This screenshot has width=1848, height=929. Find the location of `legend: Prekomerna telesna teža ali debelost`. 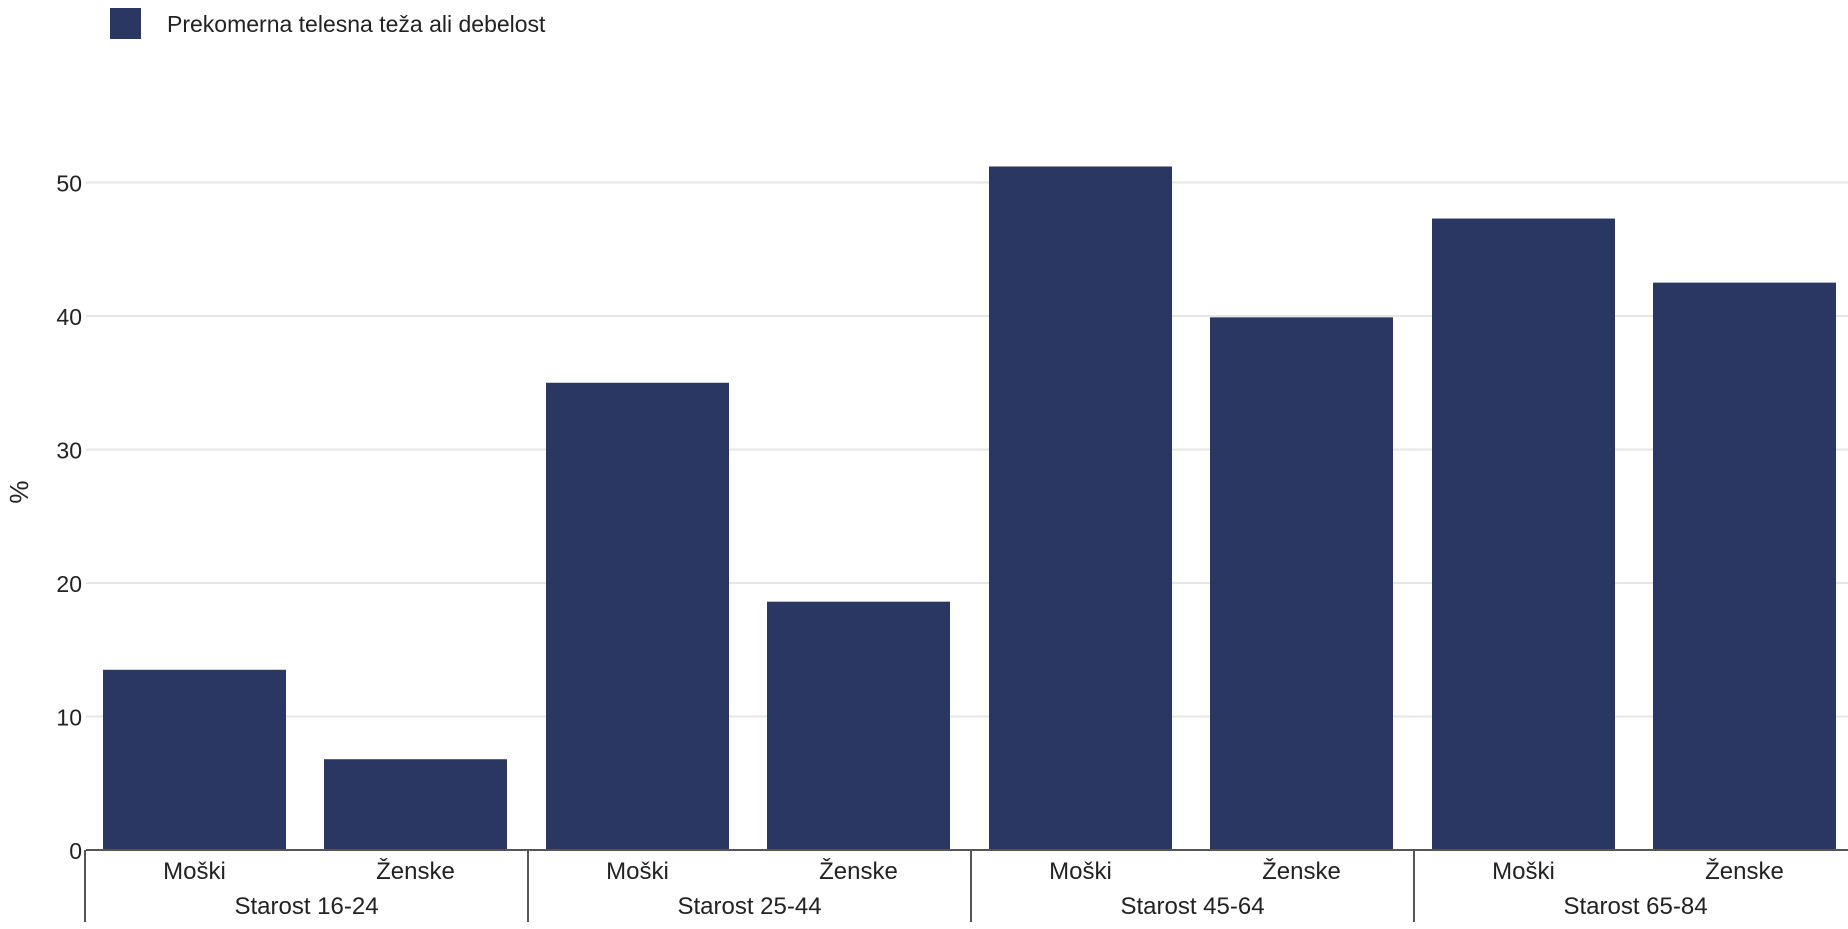

legend: Prekomerna telesna teža ali debelost is located at coordinates (328, 23).